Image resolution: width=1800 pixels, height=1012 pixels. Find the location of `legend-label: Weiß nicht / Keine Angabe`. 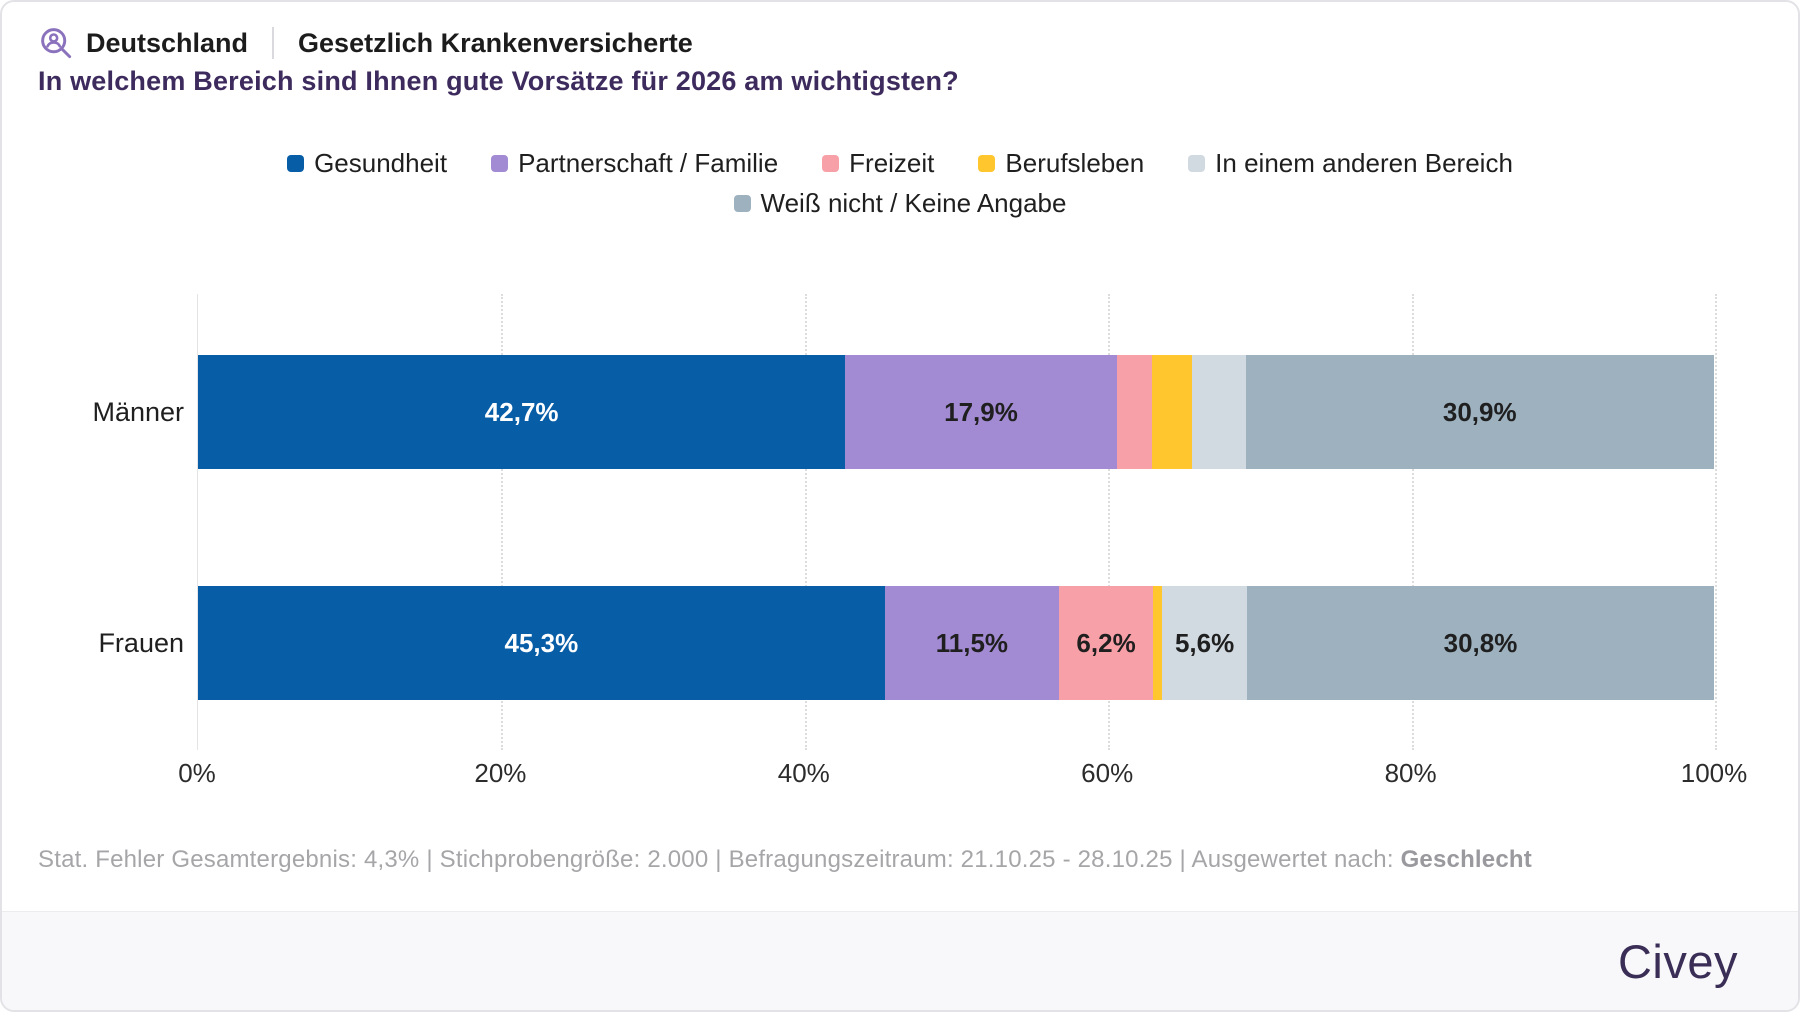

legend-label: Weiß nicht / Keine Angabe is located at coordinates (913, 203).